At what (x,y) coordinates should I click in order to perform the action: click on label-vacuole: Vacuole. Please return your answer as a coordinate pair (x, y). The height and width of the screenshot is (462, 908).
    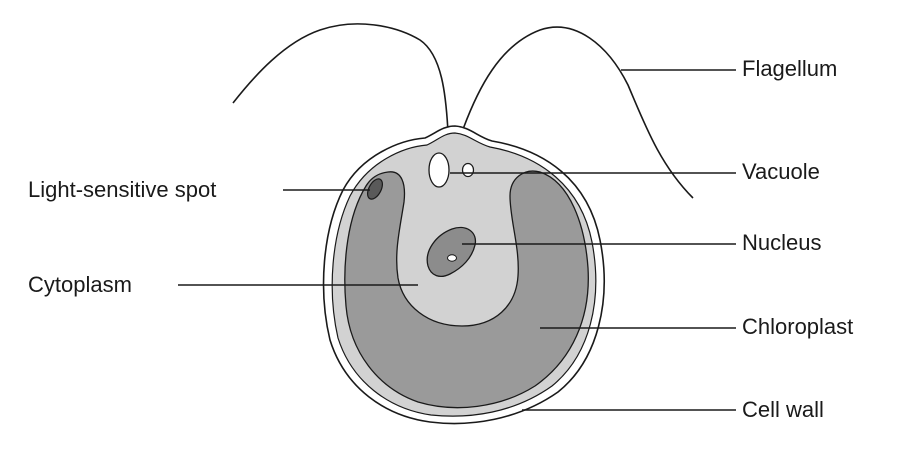
    Looking at the image, I should click on (781, 171).